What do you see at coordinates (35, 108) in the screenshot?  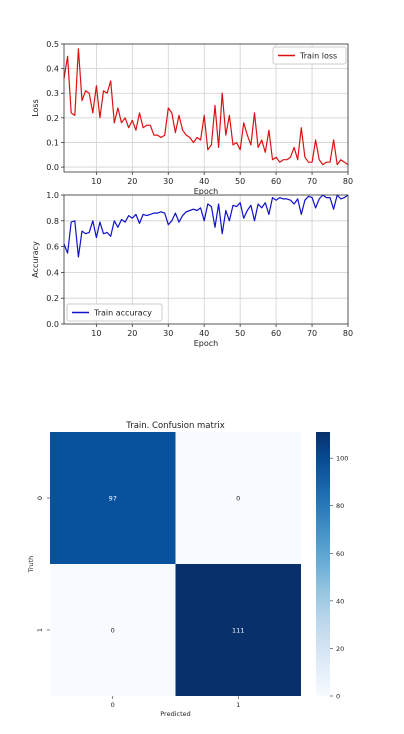 I see `y-axis-label: Loss` at bounding box center [35, 108].